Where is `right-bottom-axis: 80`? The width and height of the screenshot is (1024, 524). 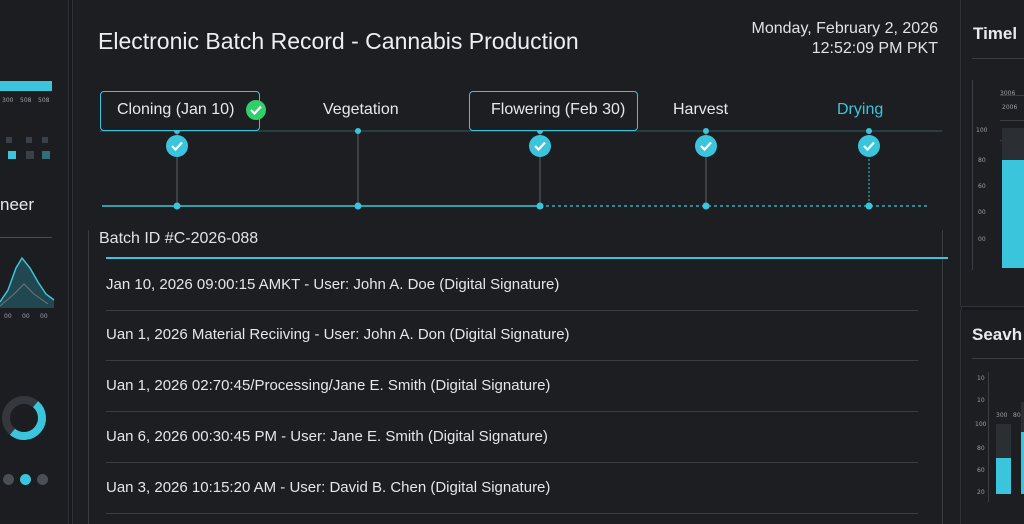
right-bottom-axis: 80 is located at coordinates (981, 448).